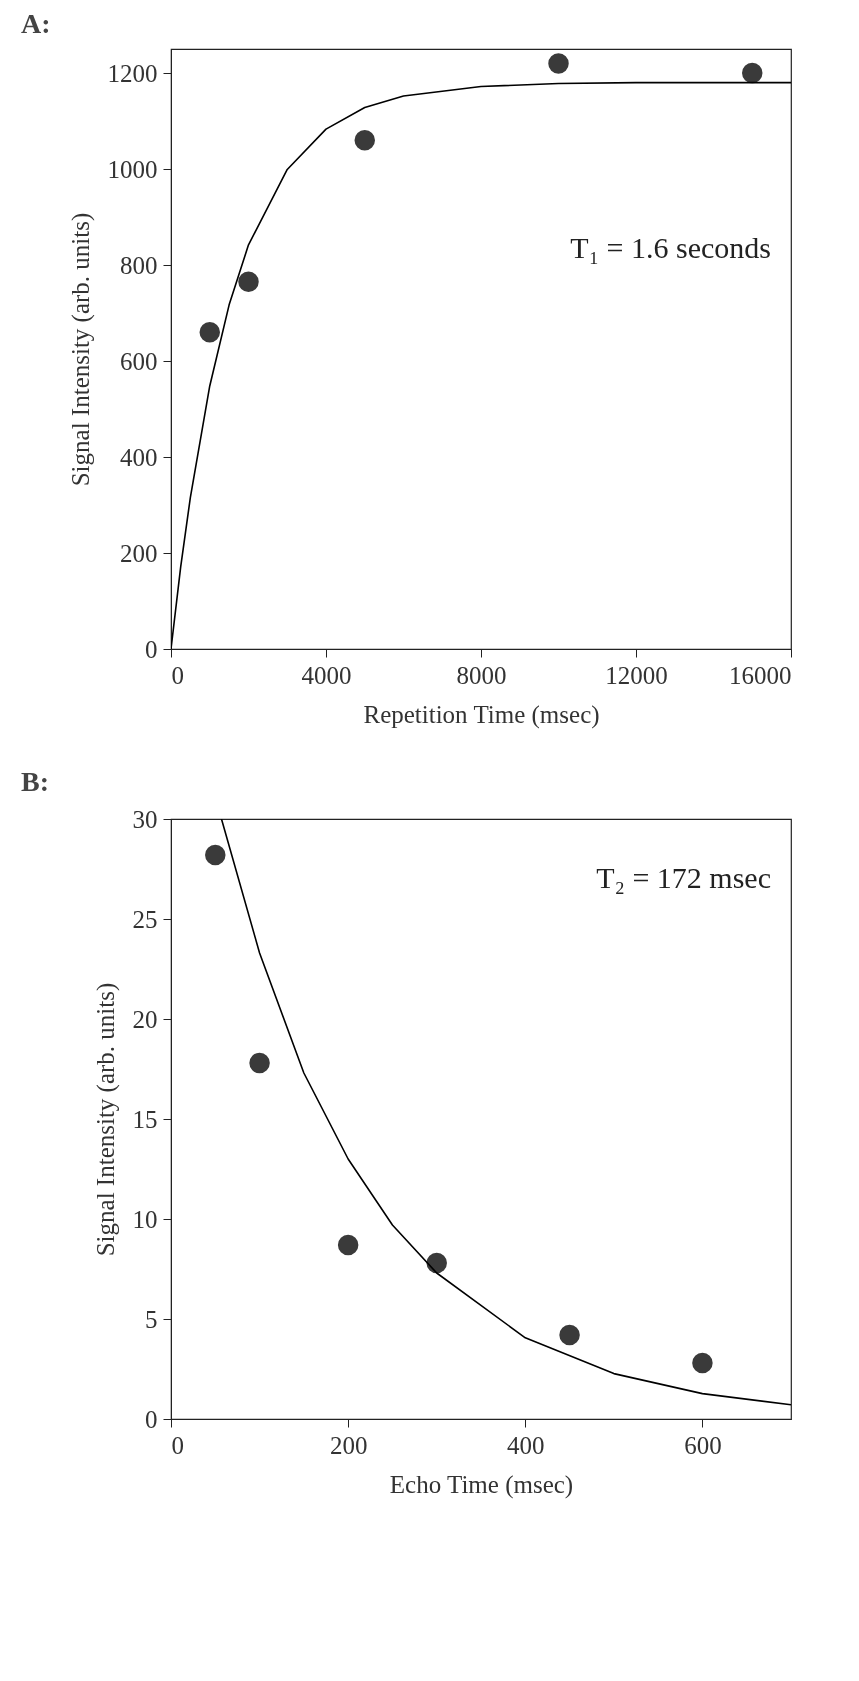 Image resolution: width=859 pixels, height=1681 pixels. I want to click on chart-title: B:, so click(35, 781).